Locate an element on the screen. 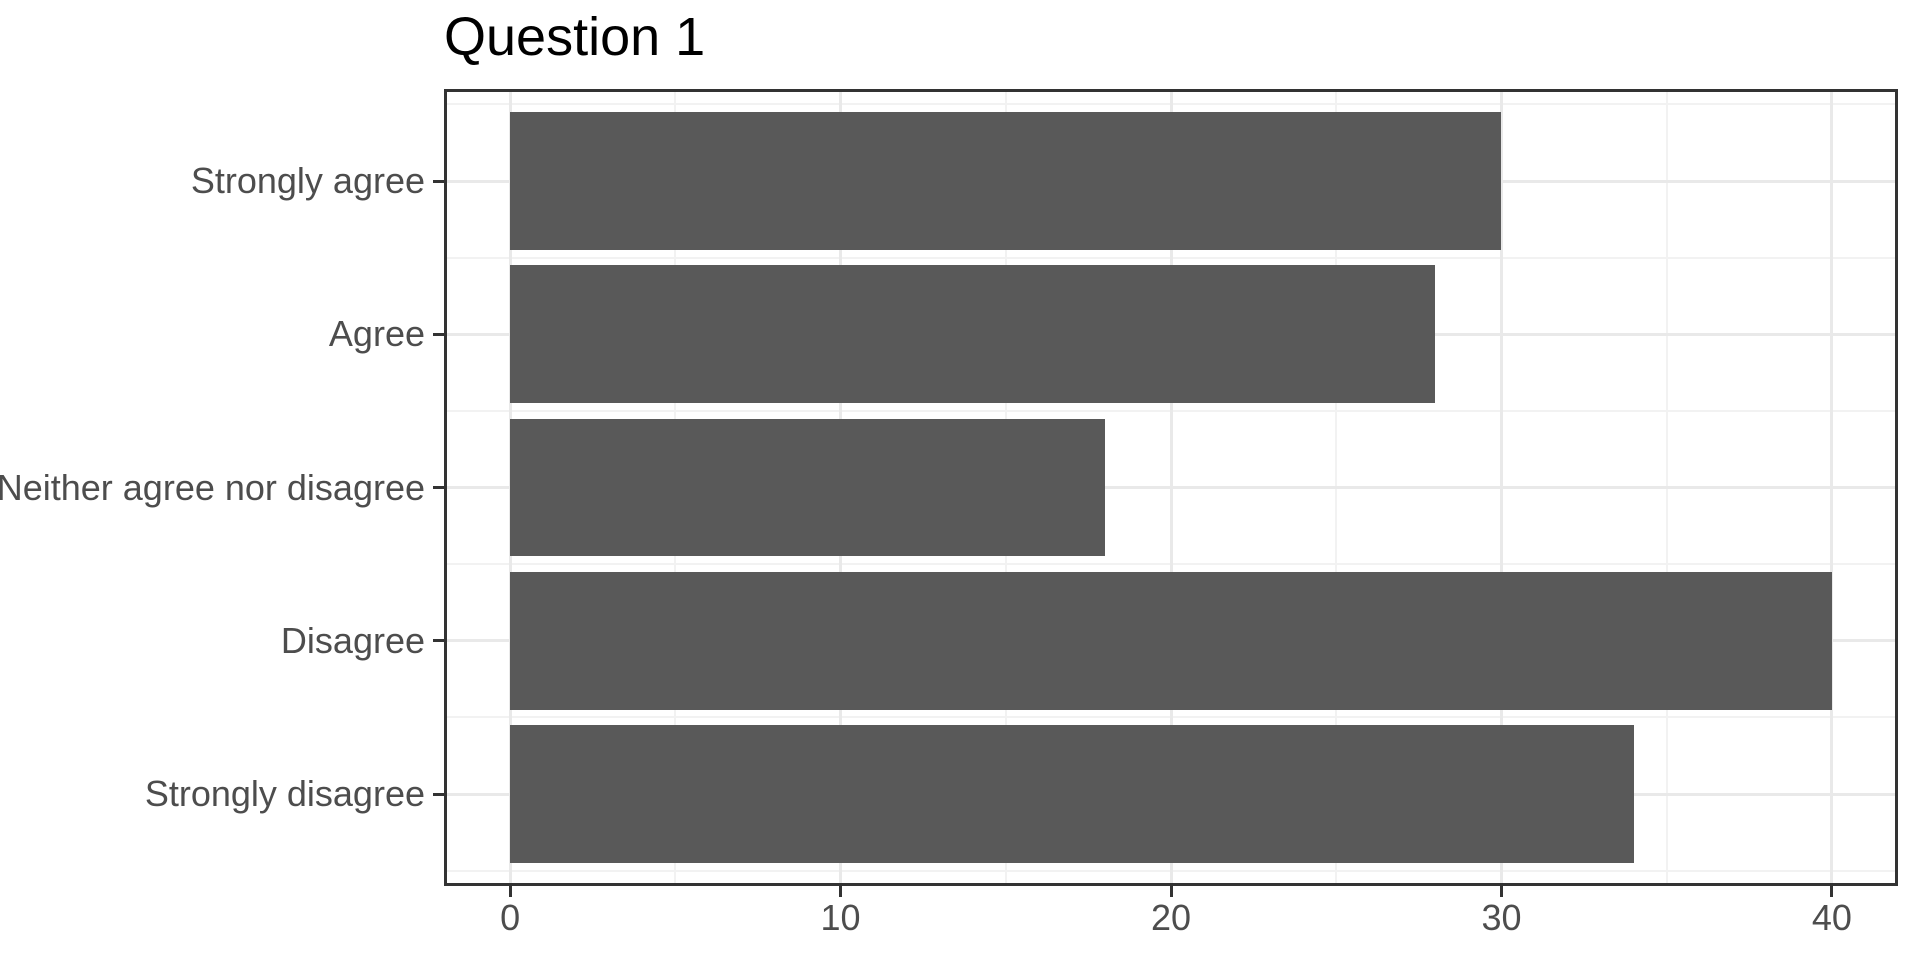 This screenshot has width=1920, height=960. y-axis-tick-label: Neither agree nor disagree is located at coordinates (212, 487).